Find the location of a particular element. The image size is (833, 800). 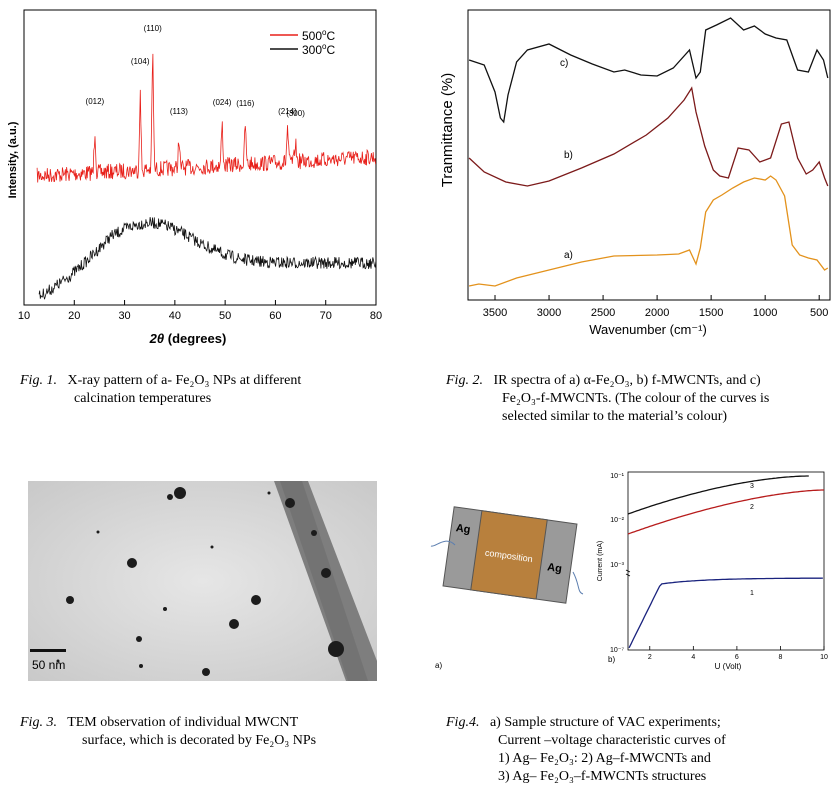

fig3-tem-image: 50 nm is located at coordinates (202, 581).